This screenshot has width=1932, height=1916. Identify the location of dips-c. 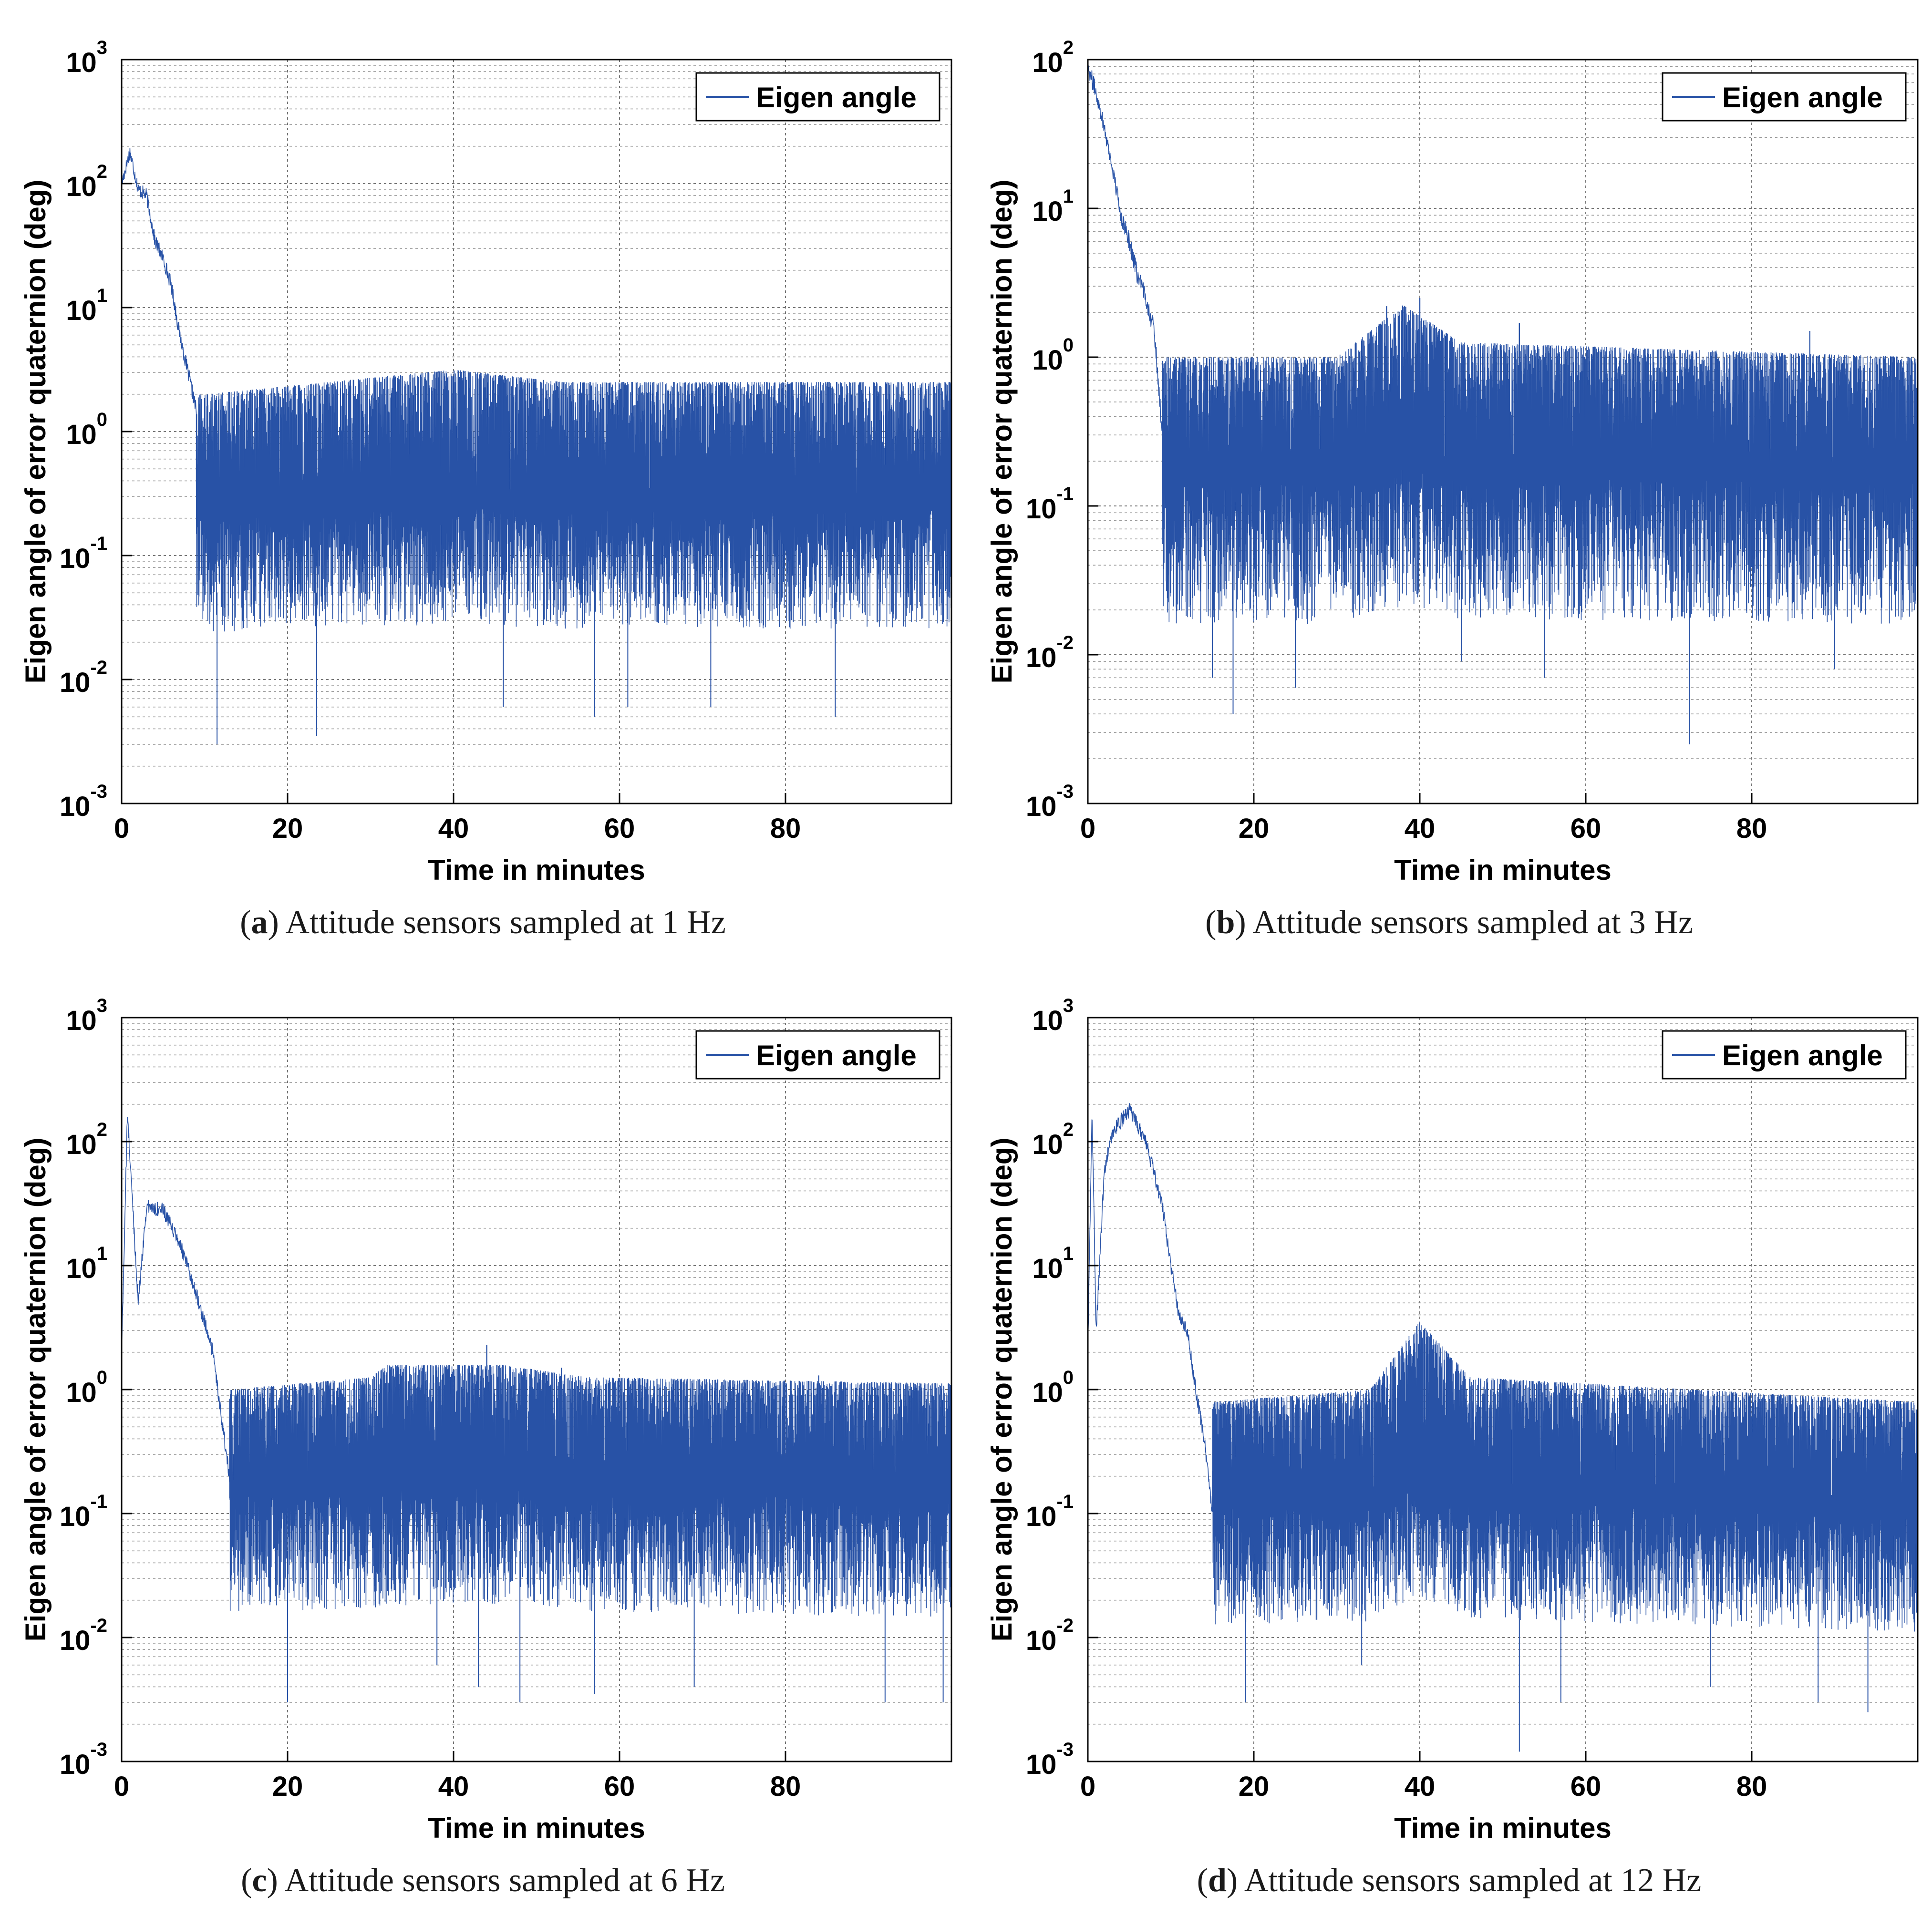
(615, 1626).